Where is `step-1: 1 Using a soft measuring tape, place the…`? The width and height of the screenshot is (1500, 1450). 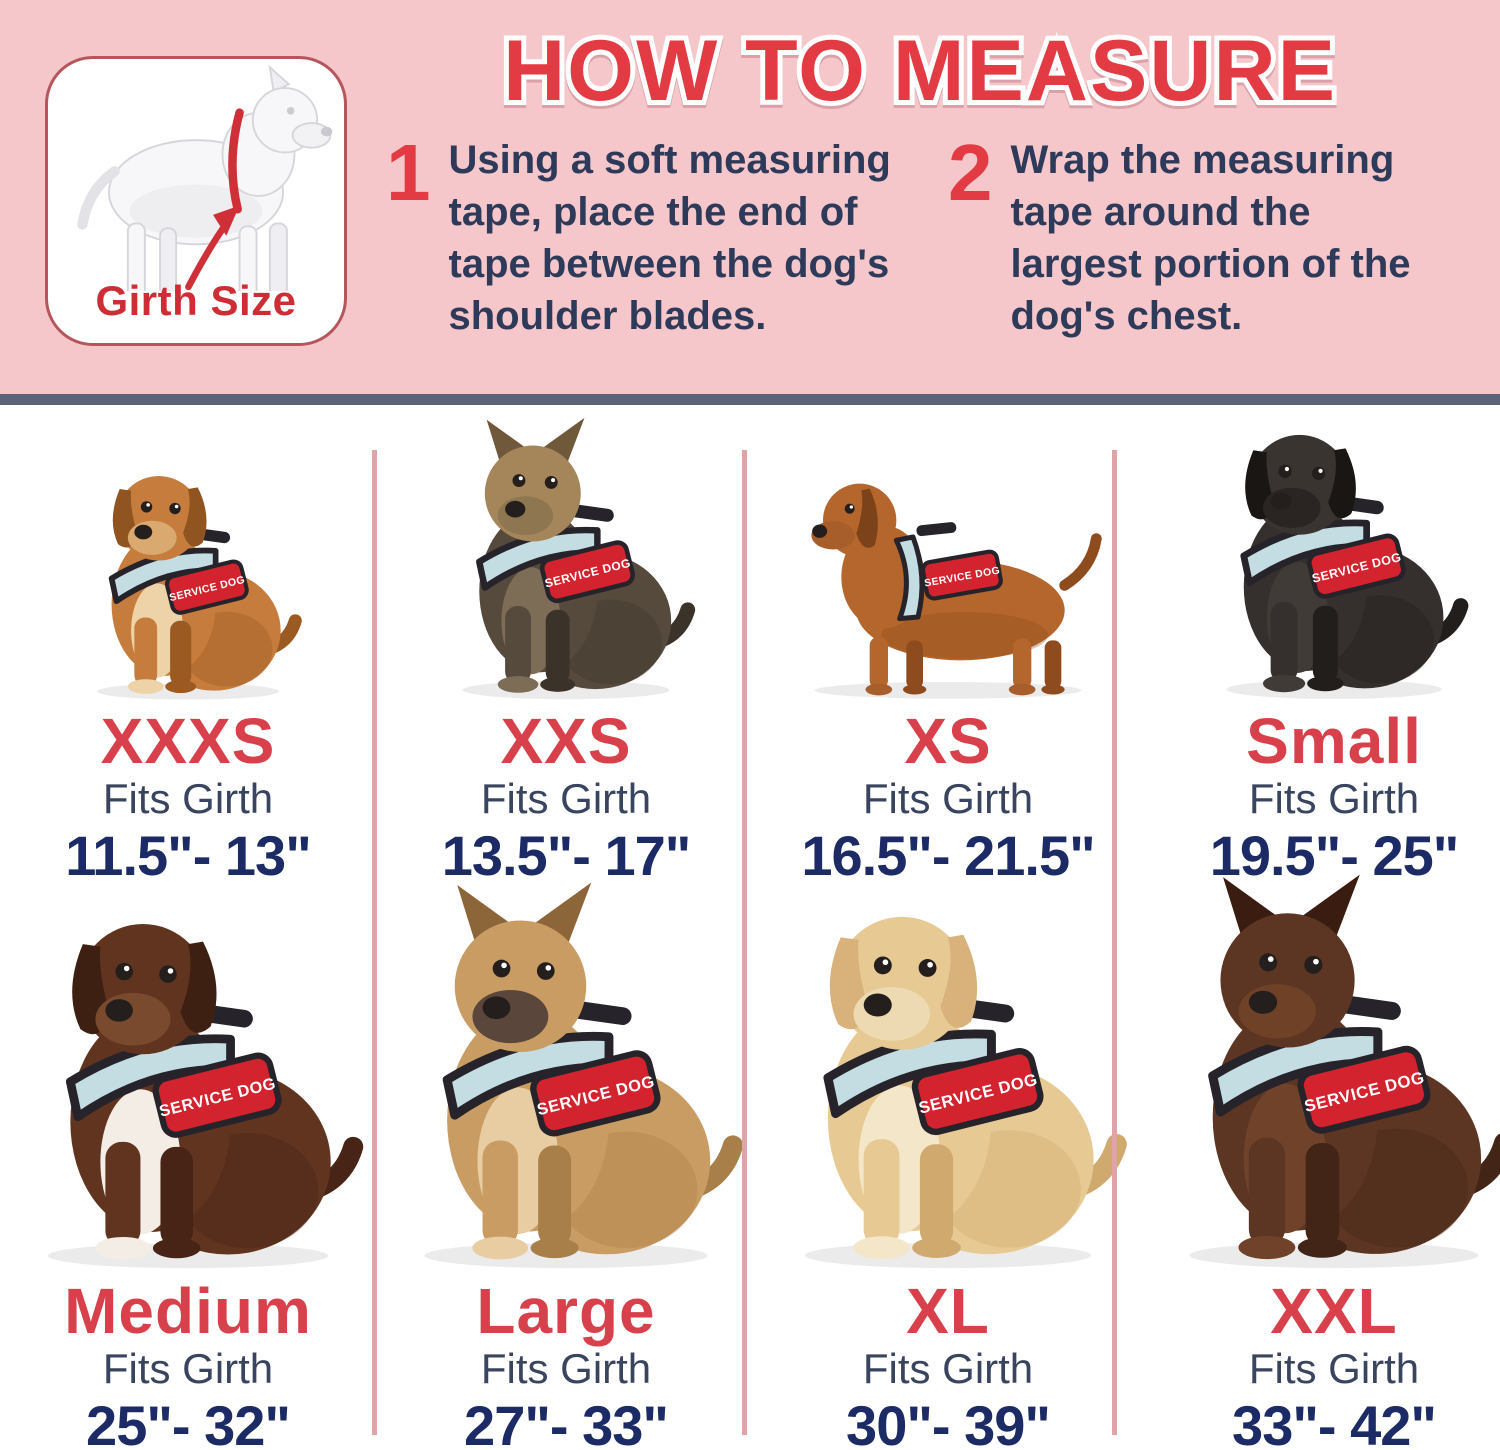
step-1: 1 Using a soft measuring tape, place the… is located at coordinates (658, 235).